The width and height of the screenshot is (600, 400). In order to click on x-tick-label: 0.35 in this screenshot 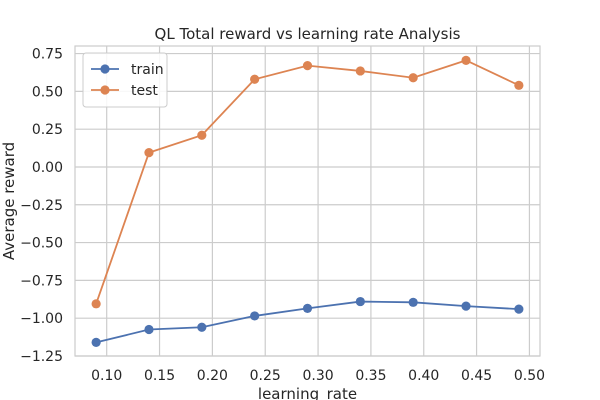, I will do `click(370, 376)`.